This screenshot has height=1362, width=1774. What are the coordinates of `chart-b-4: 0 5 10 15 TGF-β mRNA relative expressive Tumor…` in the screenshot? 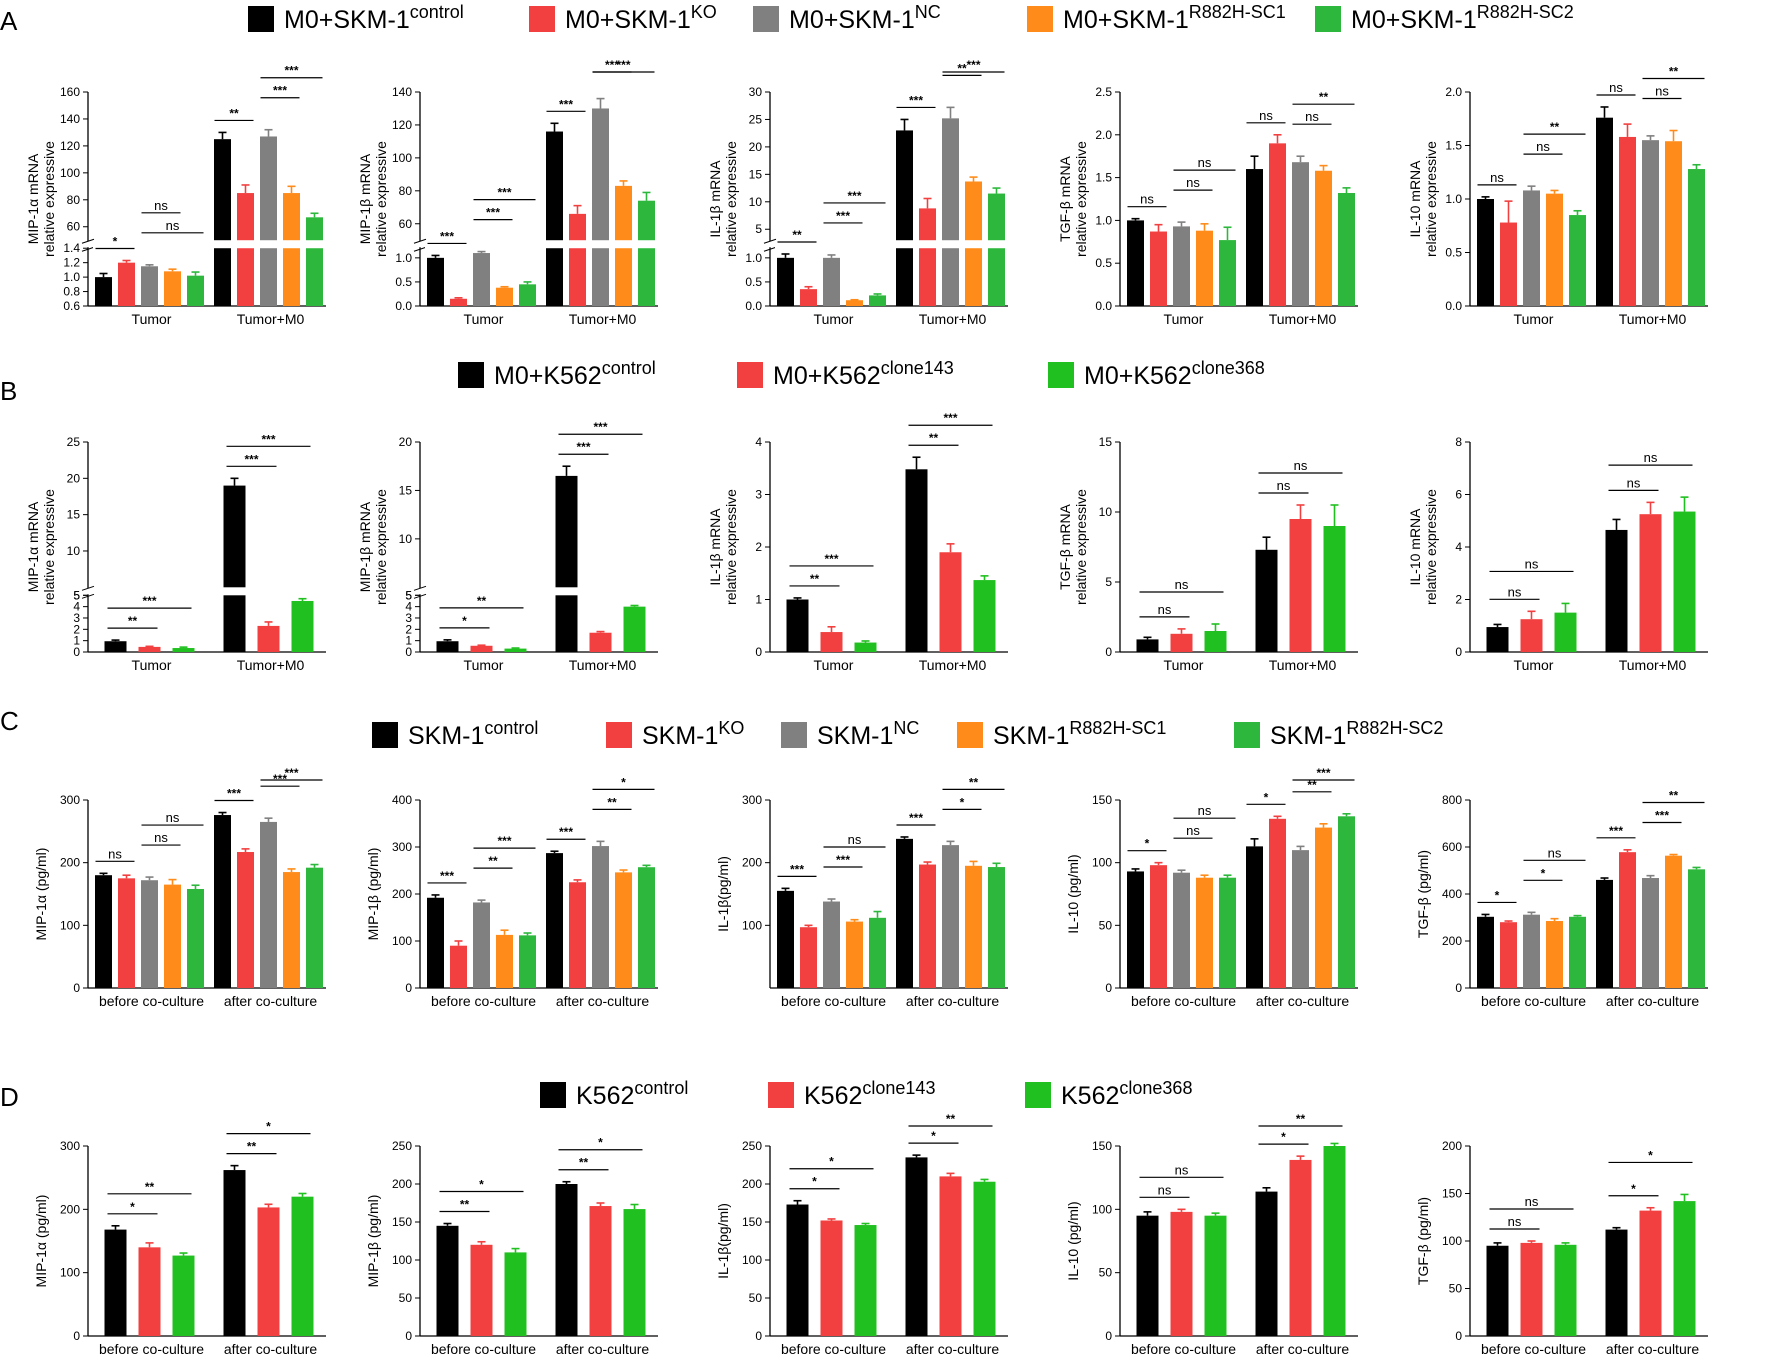 It's located at (1207, 554).